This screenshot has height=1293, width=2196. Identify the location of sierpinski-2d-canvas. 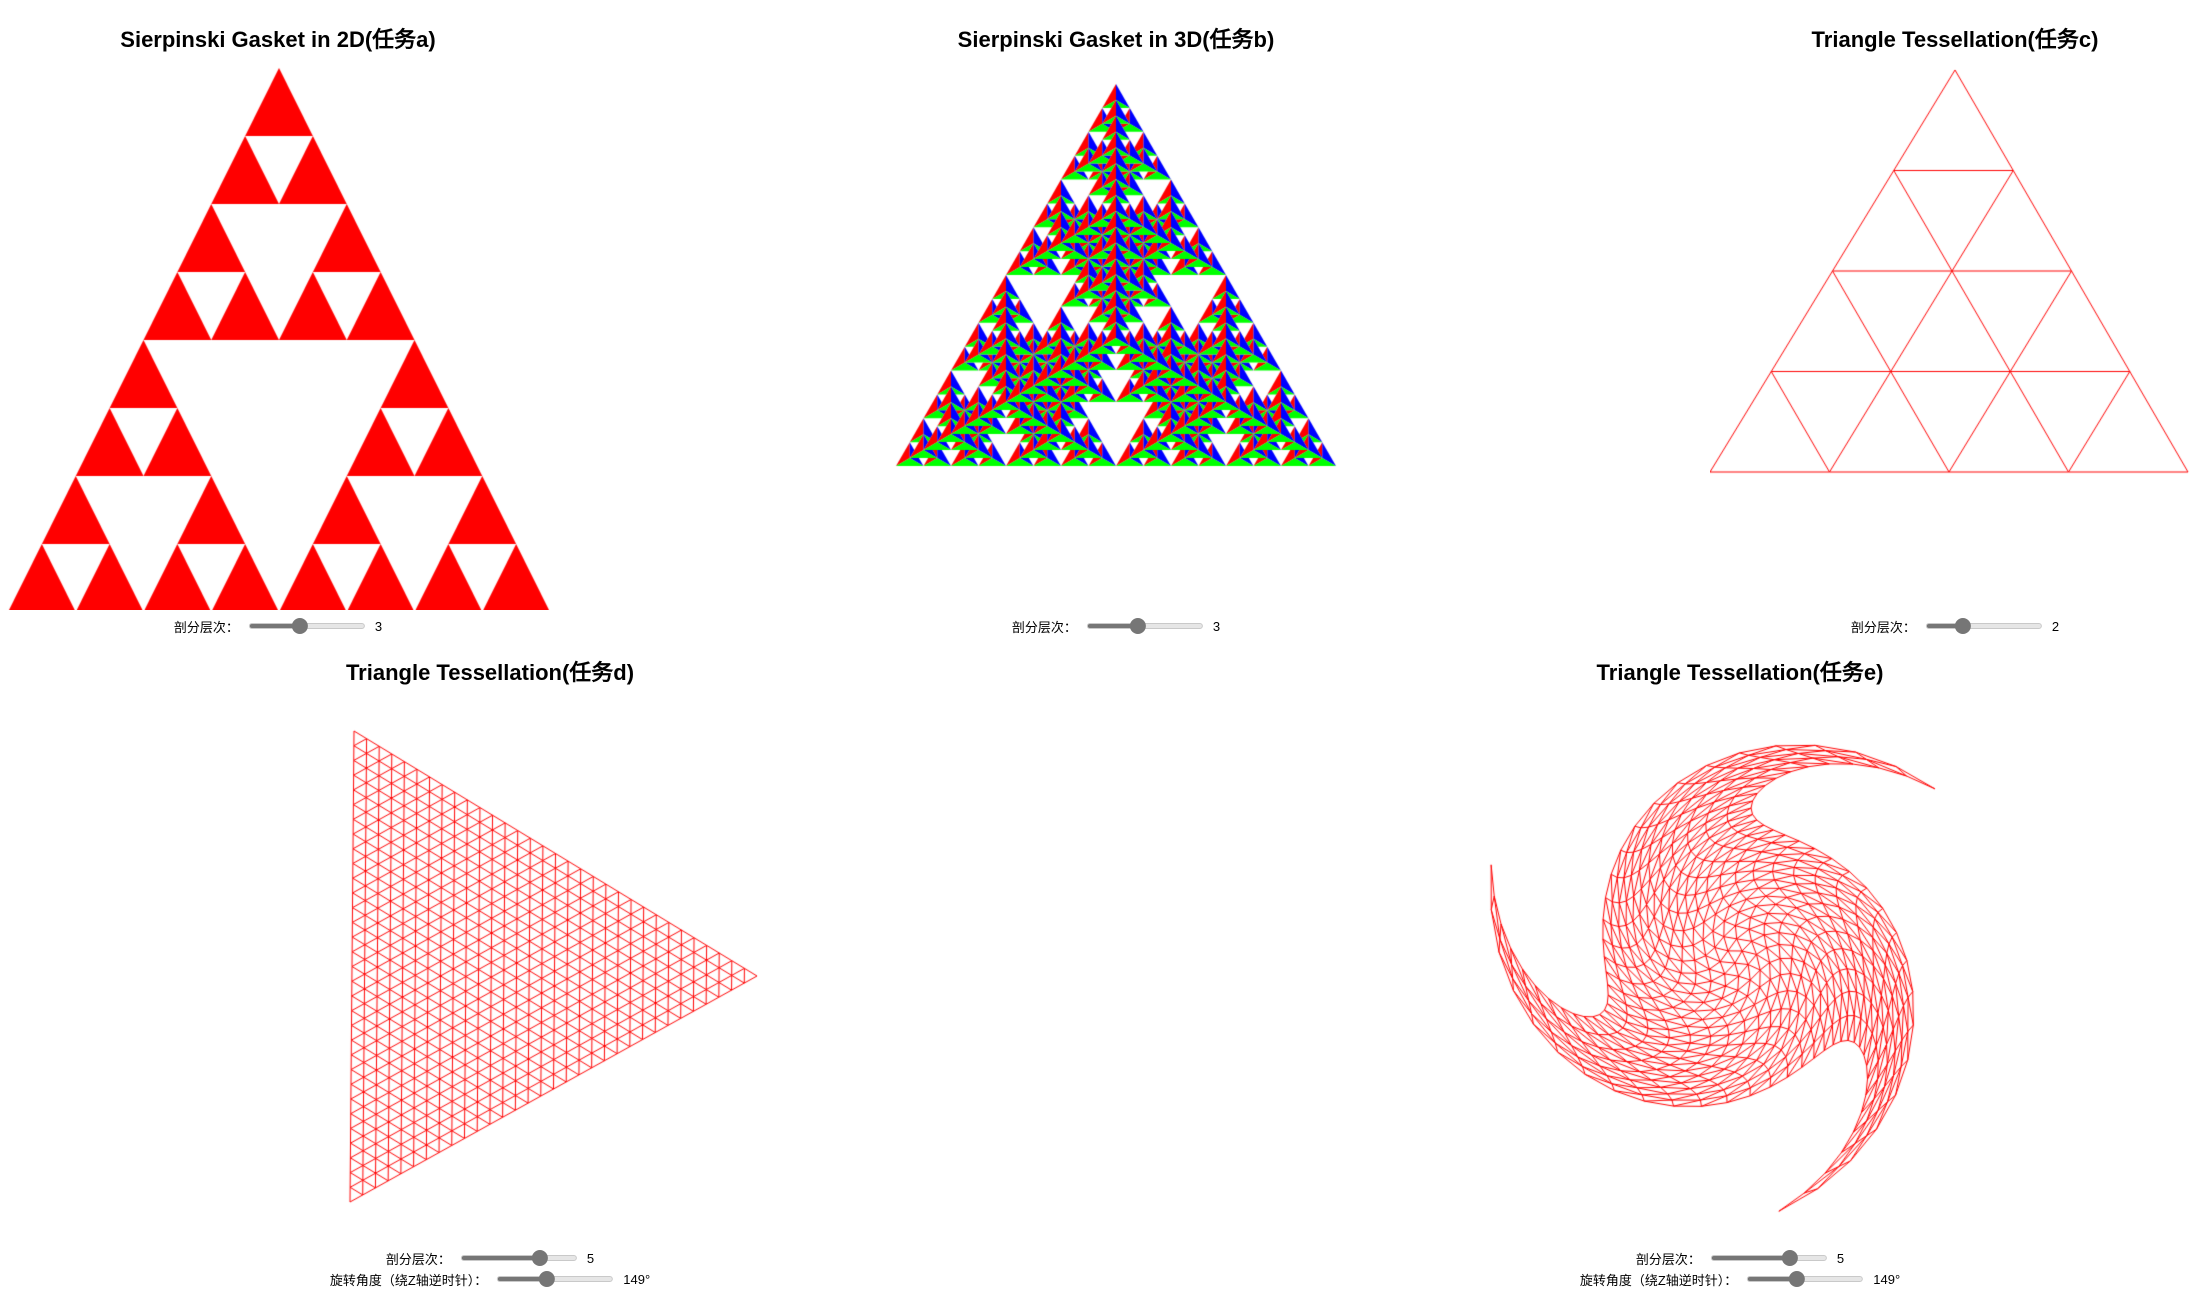
(280, 335).